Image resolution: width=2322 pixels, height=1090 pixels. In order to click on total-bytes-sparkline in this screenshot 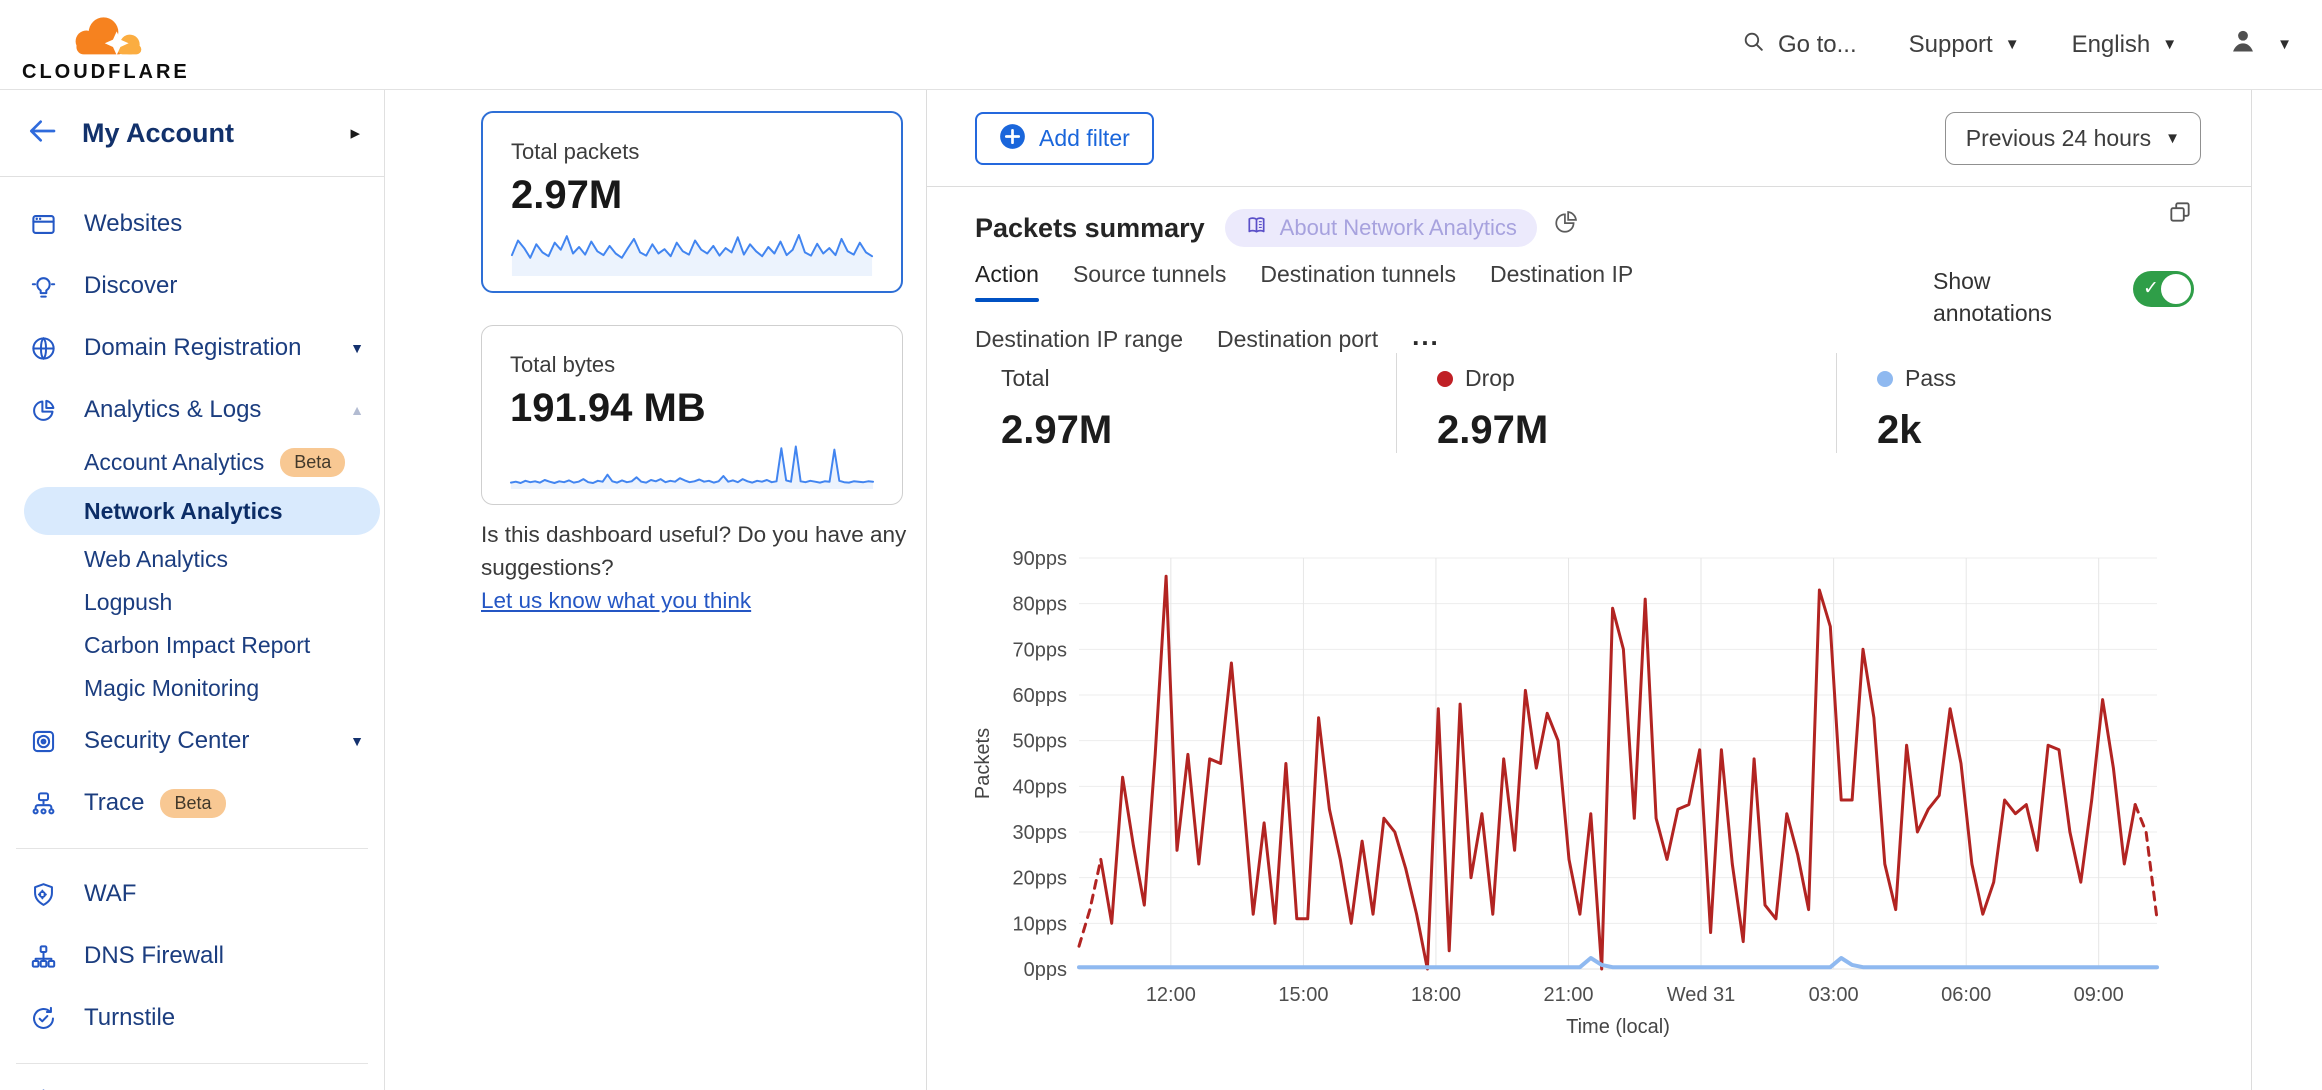, I will do `click(692, 464)`.